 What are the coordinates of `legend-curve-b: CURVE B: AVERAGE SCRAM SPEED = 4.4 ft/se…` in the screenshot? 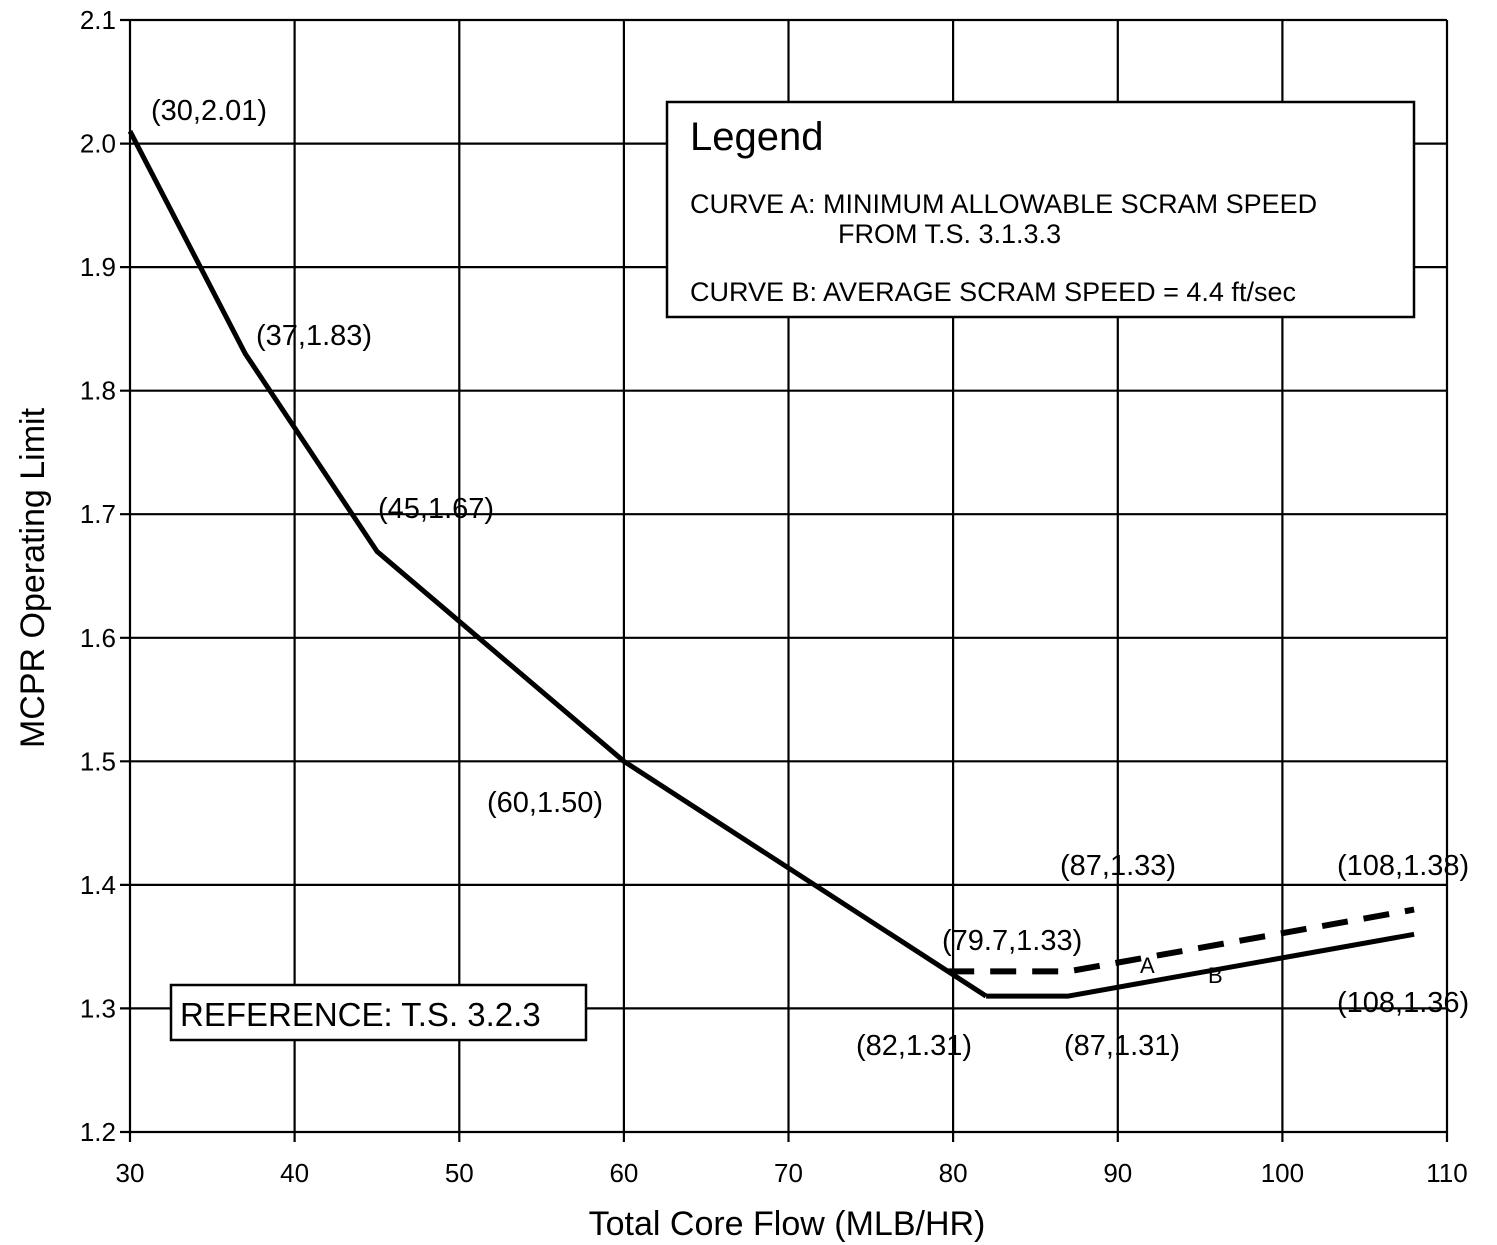 It's located at (993, 292).